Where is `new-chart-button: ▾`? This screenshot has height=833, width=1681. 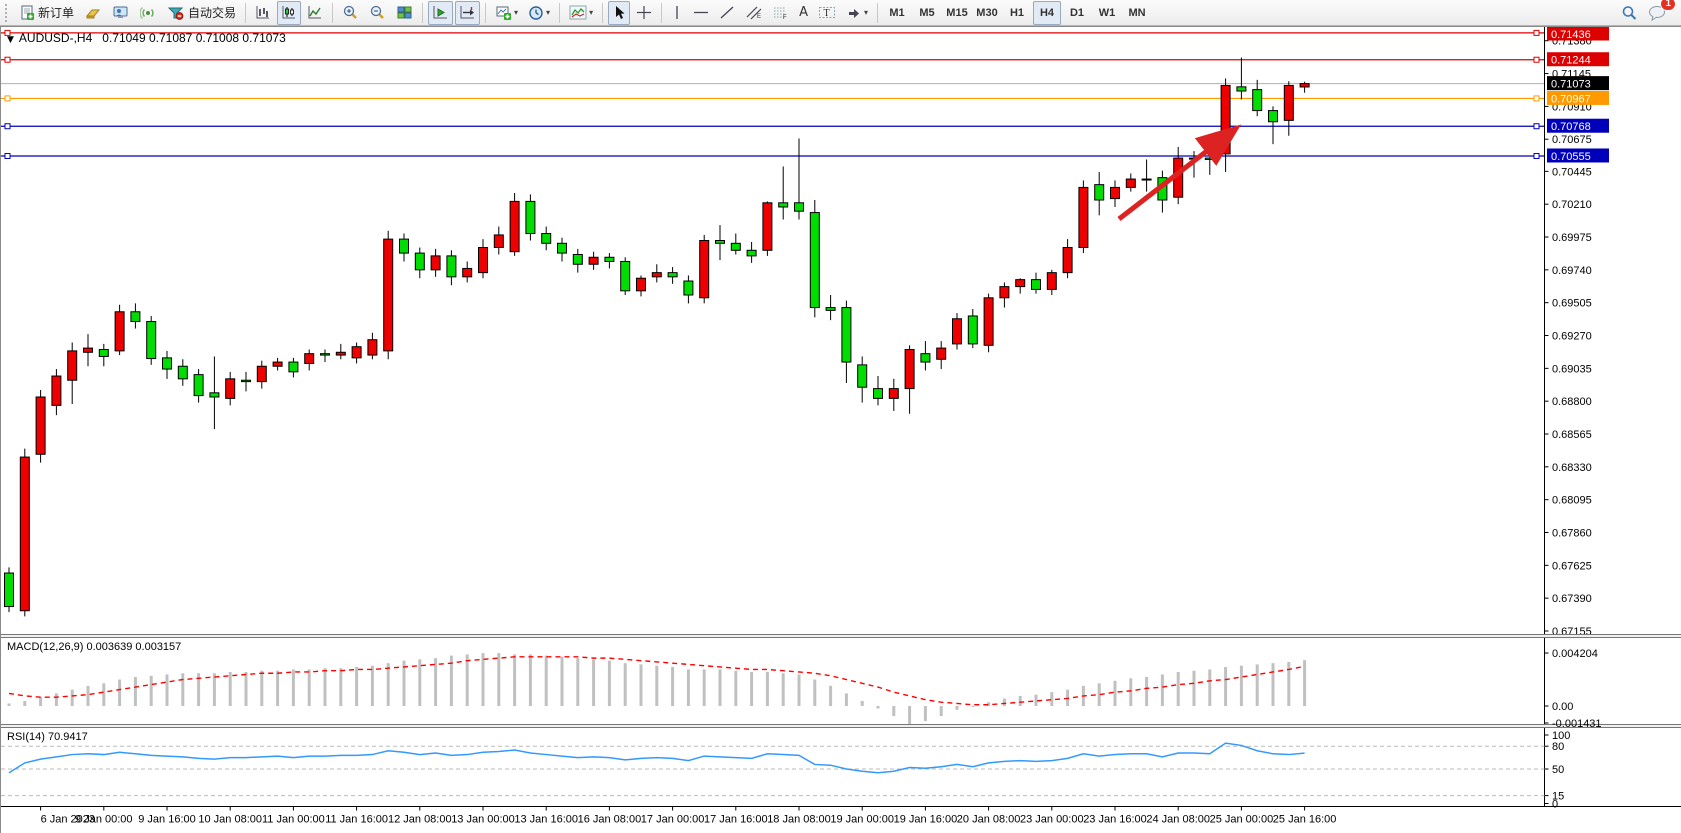 new-chart-button: ▾ is located at coordinates (506, 13).